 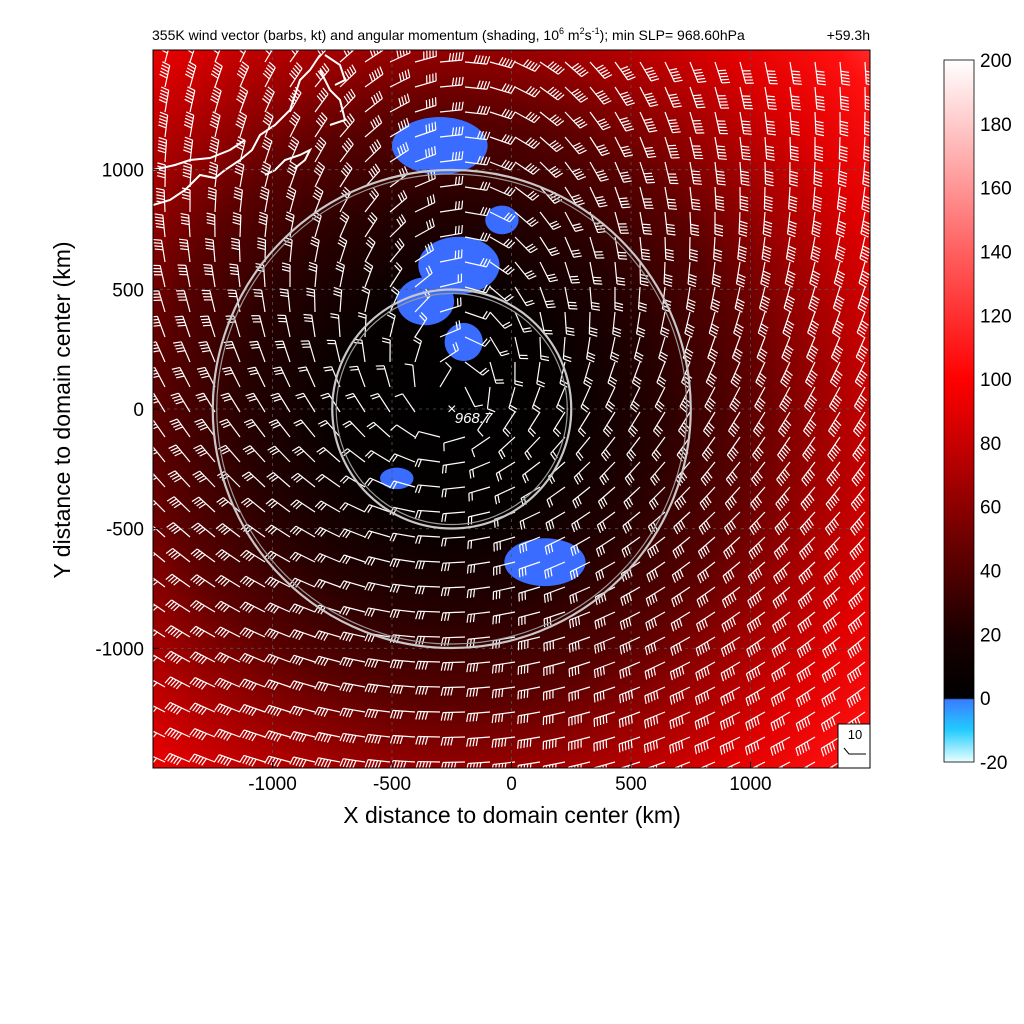 What do you see at coordinates (459, 265) in the screenshot?
I see `negative-momentum-region` at bounding box center [459, 265].